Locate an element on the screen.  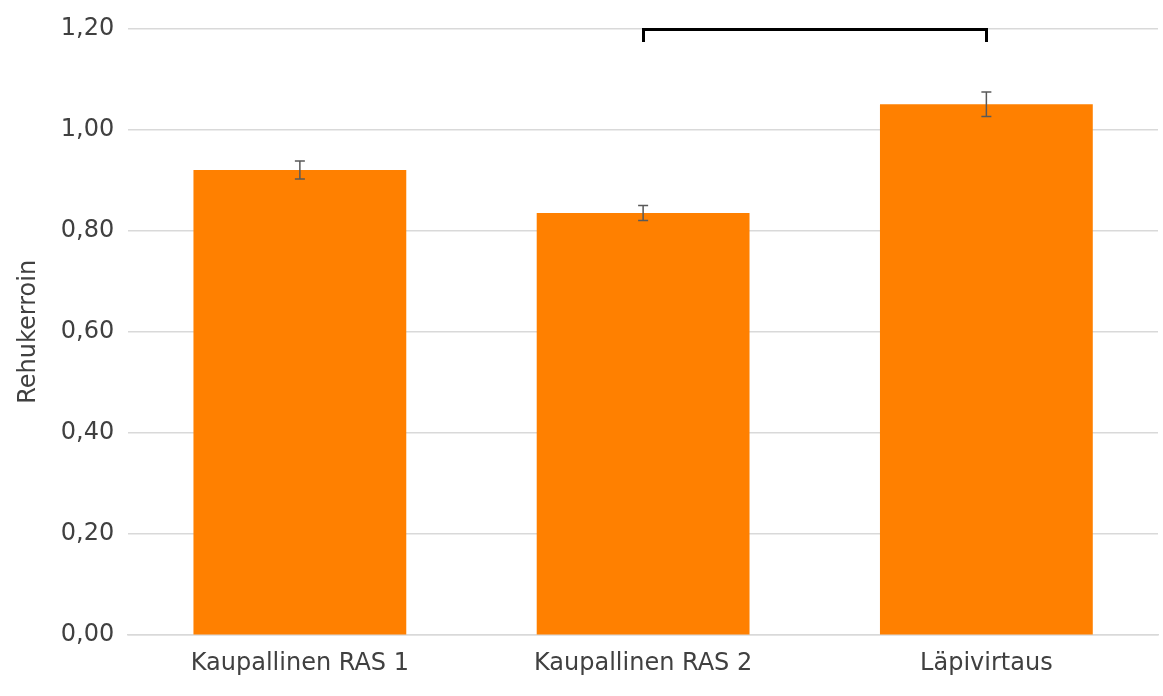
y-tick-label: 0,00 is located at coordinates (87, 633).